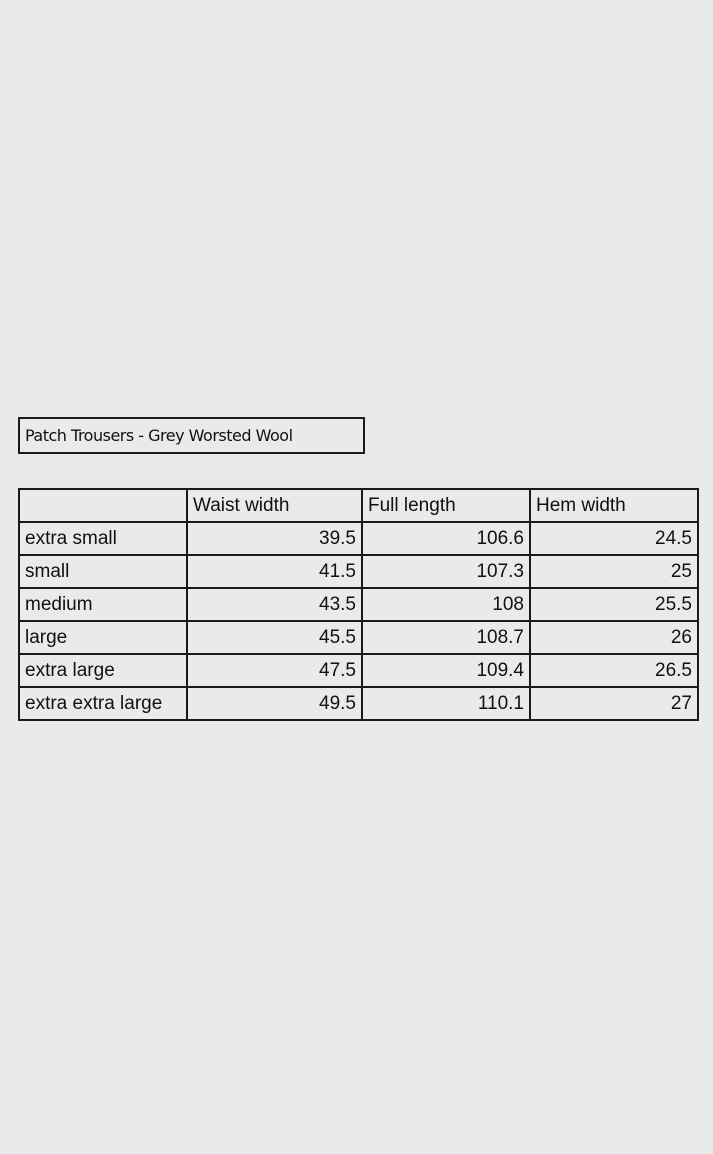 The image size is (713, 1154). What do you see at coordinates (614, 604) in the screenshot?
I see `measurement-cell: 25.5` at bounding box center [614, 604].